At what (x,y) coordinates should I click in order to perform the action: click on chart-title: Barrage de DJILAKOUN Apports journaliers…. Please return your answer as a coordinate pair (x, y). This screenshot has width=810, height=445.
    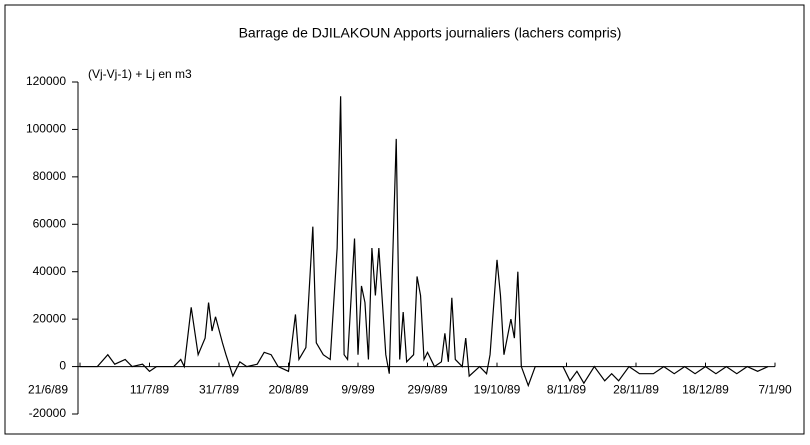
    Looking at the image, I should click on (430, 33).